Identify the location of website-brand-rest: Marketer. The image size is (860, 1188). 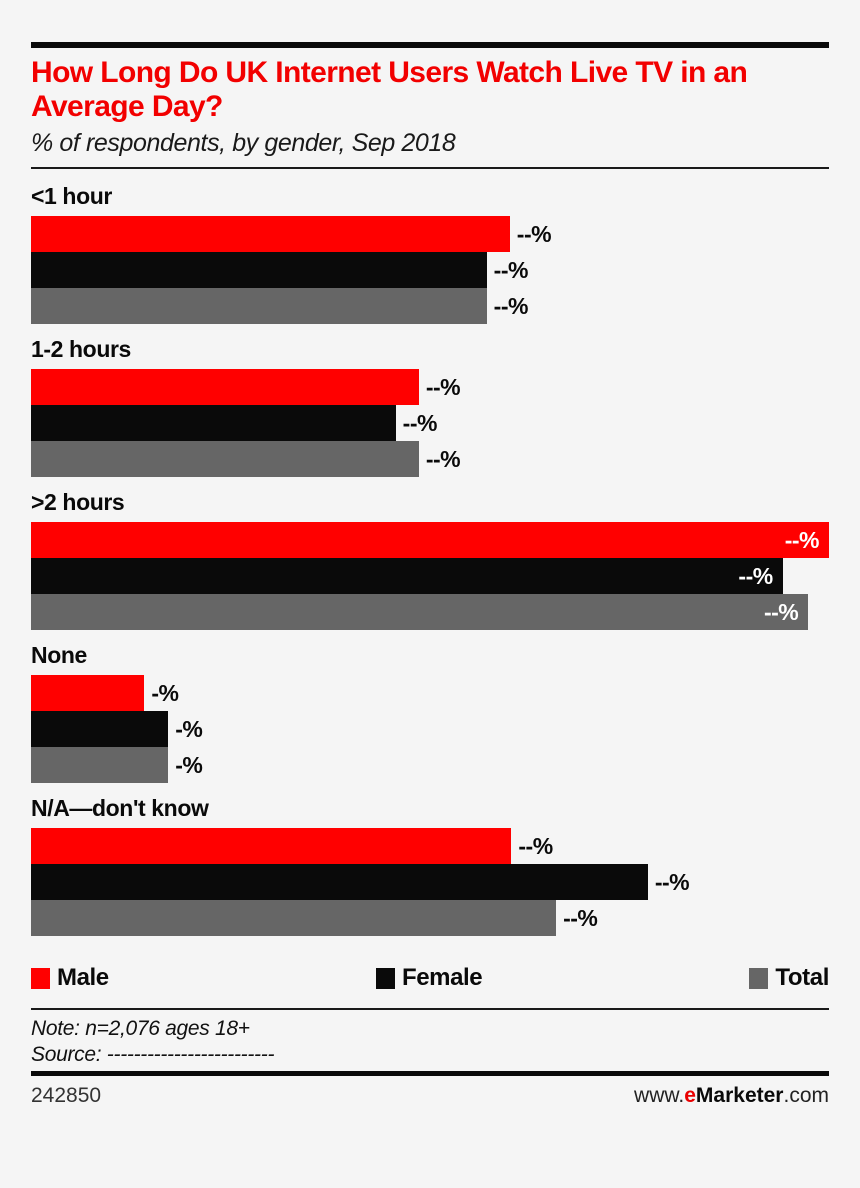
(739, 1095).